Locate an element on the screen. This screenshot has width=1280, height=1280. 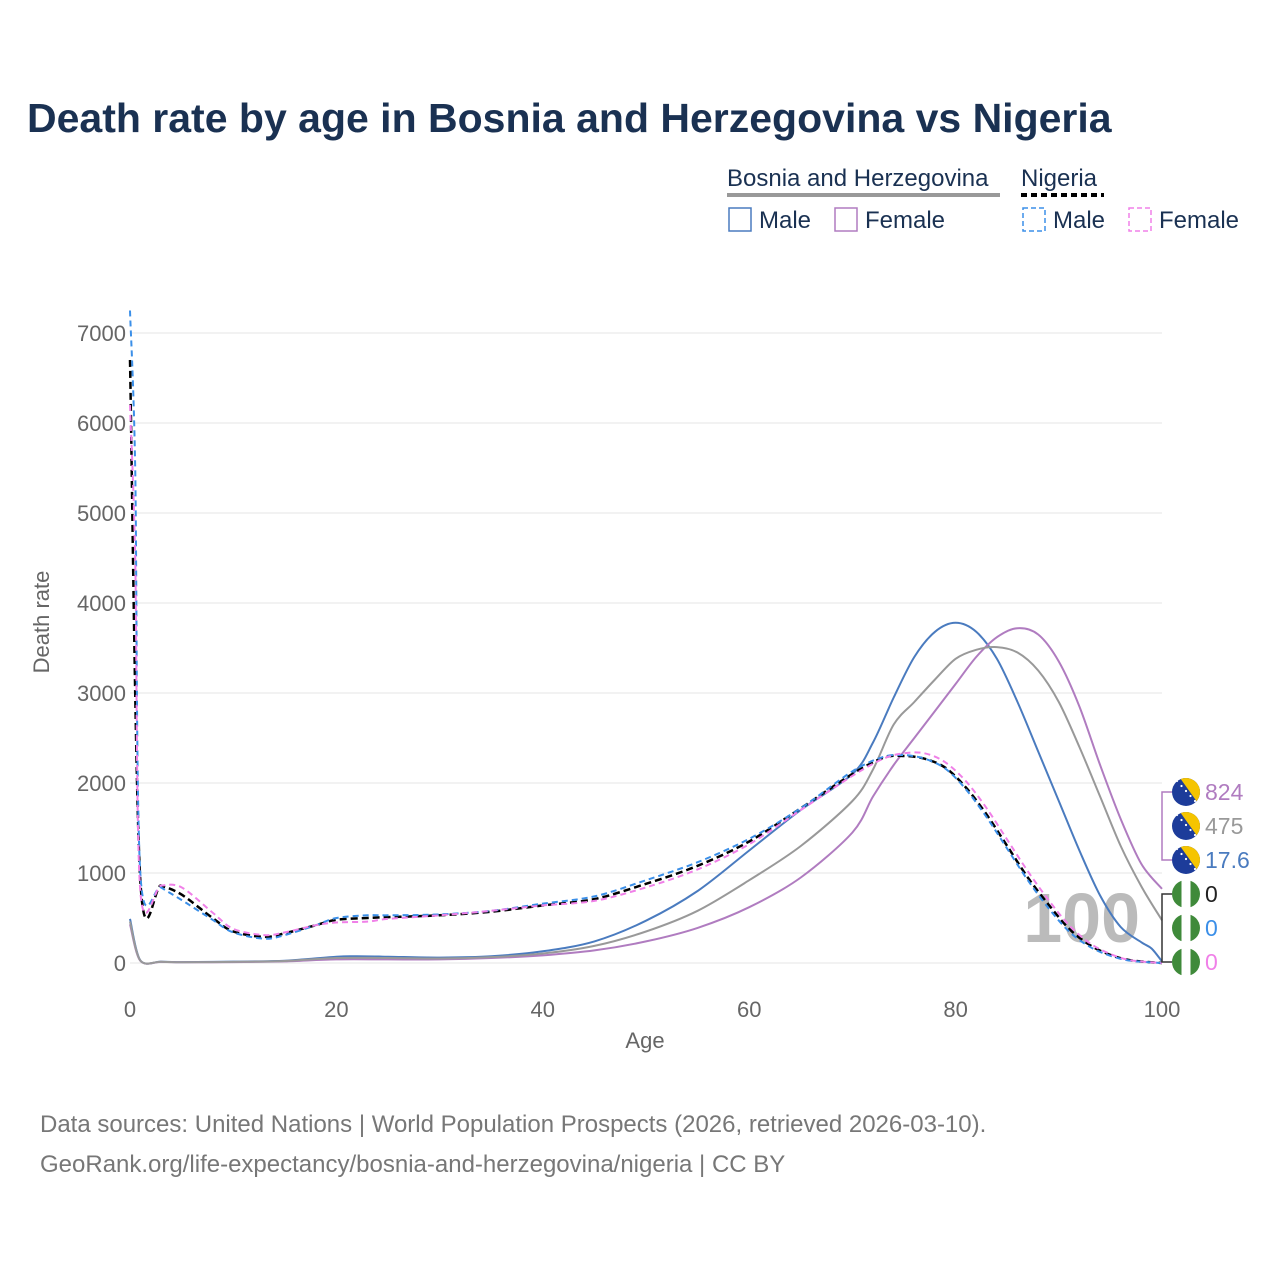
end-labels: 824 475 17.6 0 0 0 is located at coordinates (1205, 877).